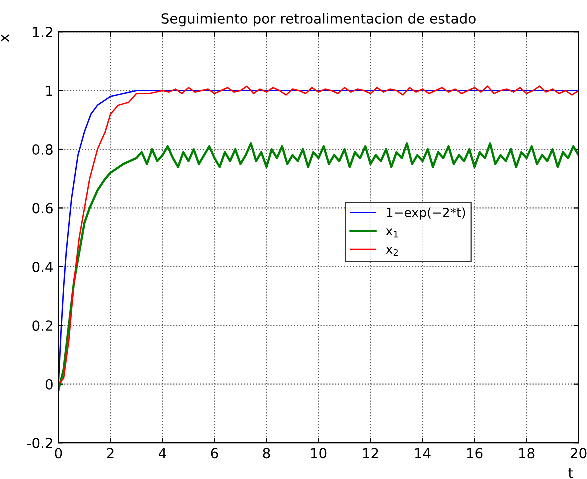 The width and height of the screenshot is (587, 479). Describe the element at coordinates (42, 32) in the screenshot. I see `y-tick-label: 1.2` at that location.